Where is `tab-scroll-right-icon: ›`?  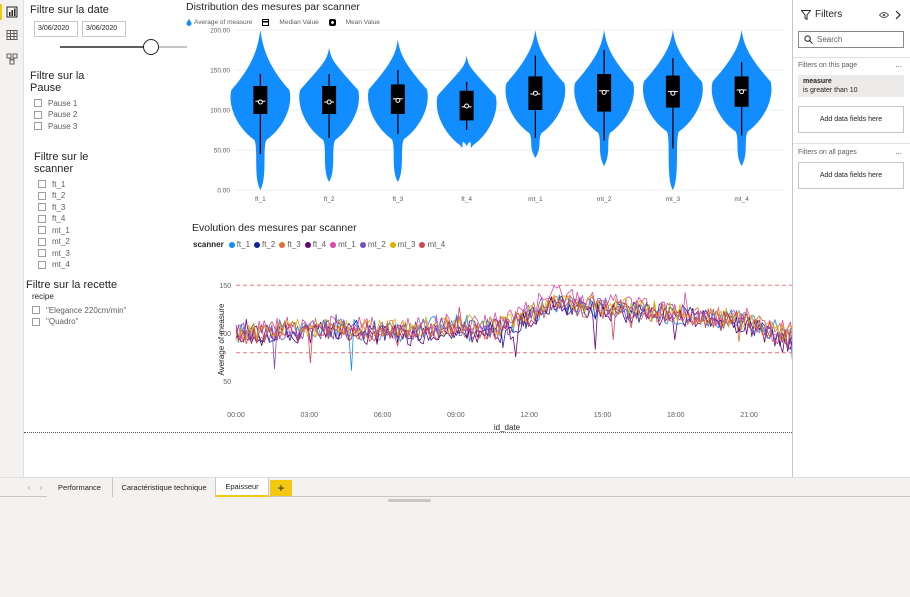
tab-scroll-right-icon: › is located at coordinates (41, 487).